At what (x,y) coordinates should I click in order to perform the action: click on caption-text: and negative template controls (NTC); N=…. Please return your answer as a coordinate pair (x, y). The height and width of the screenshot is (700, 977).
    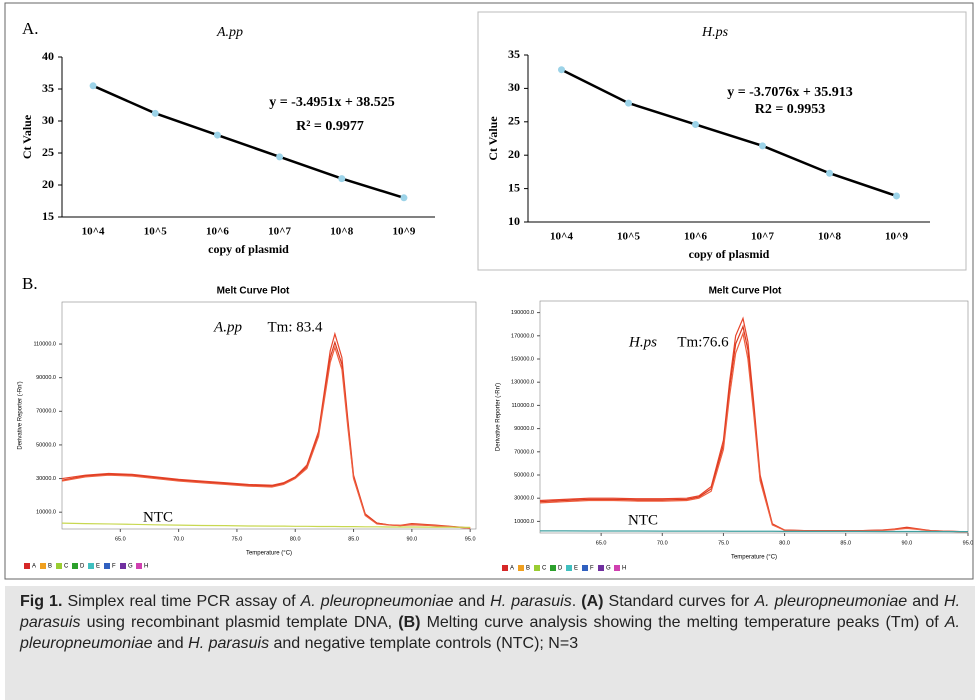
    Looking at the image, I should click on (424, 643).